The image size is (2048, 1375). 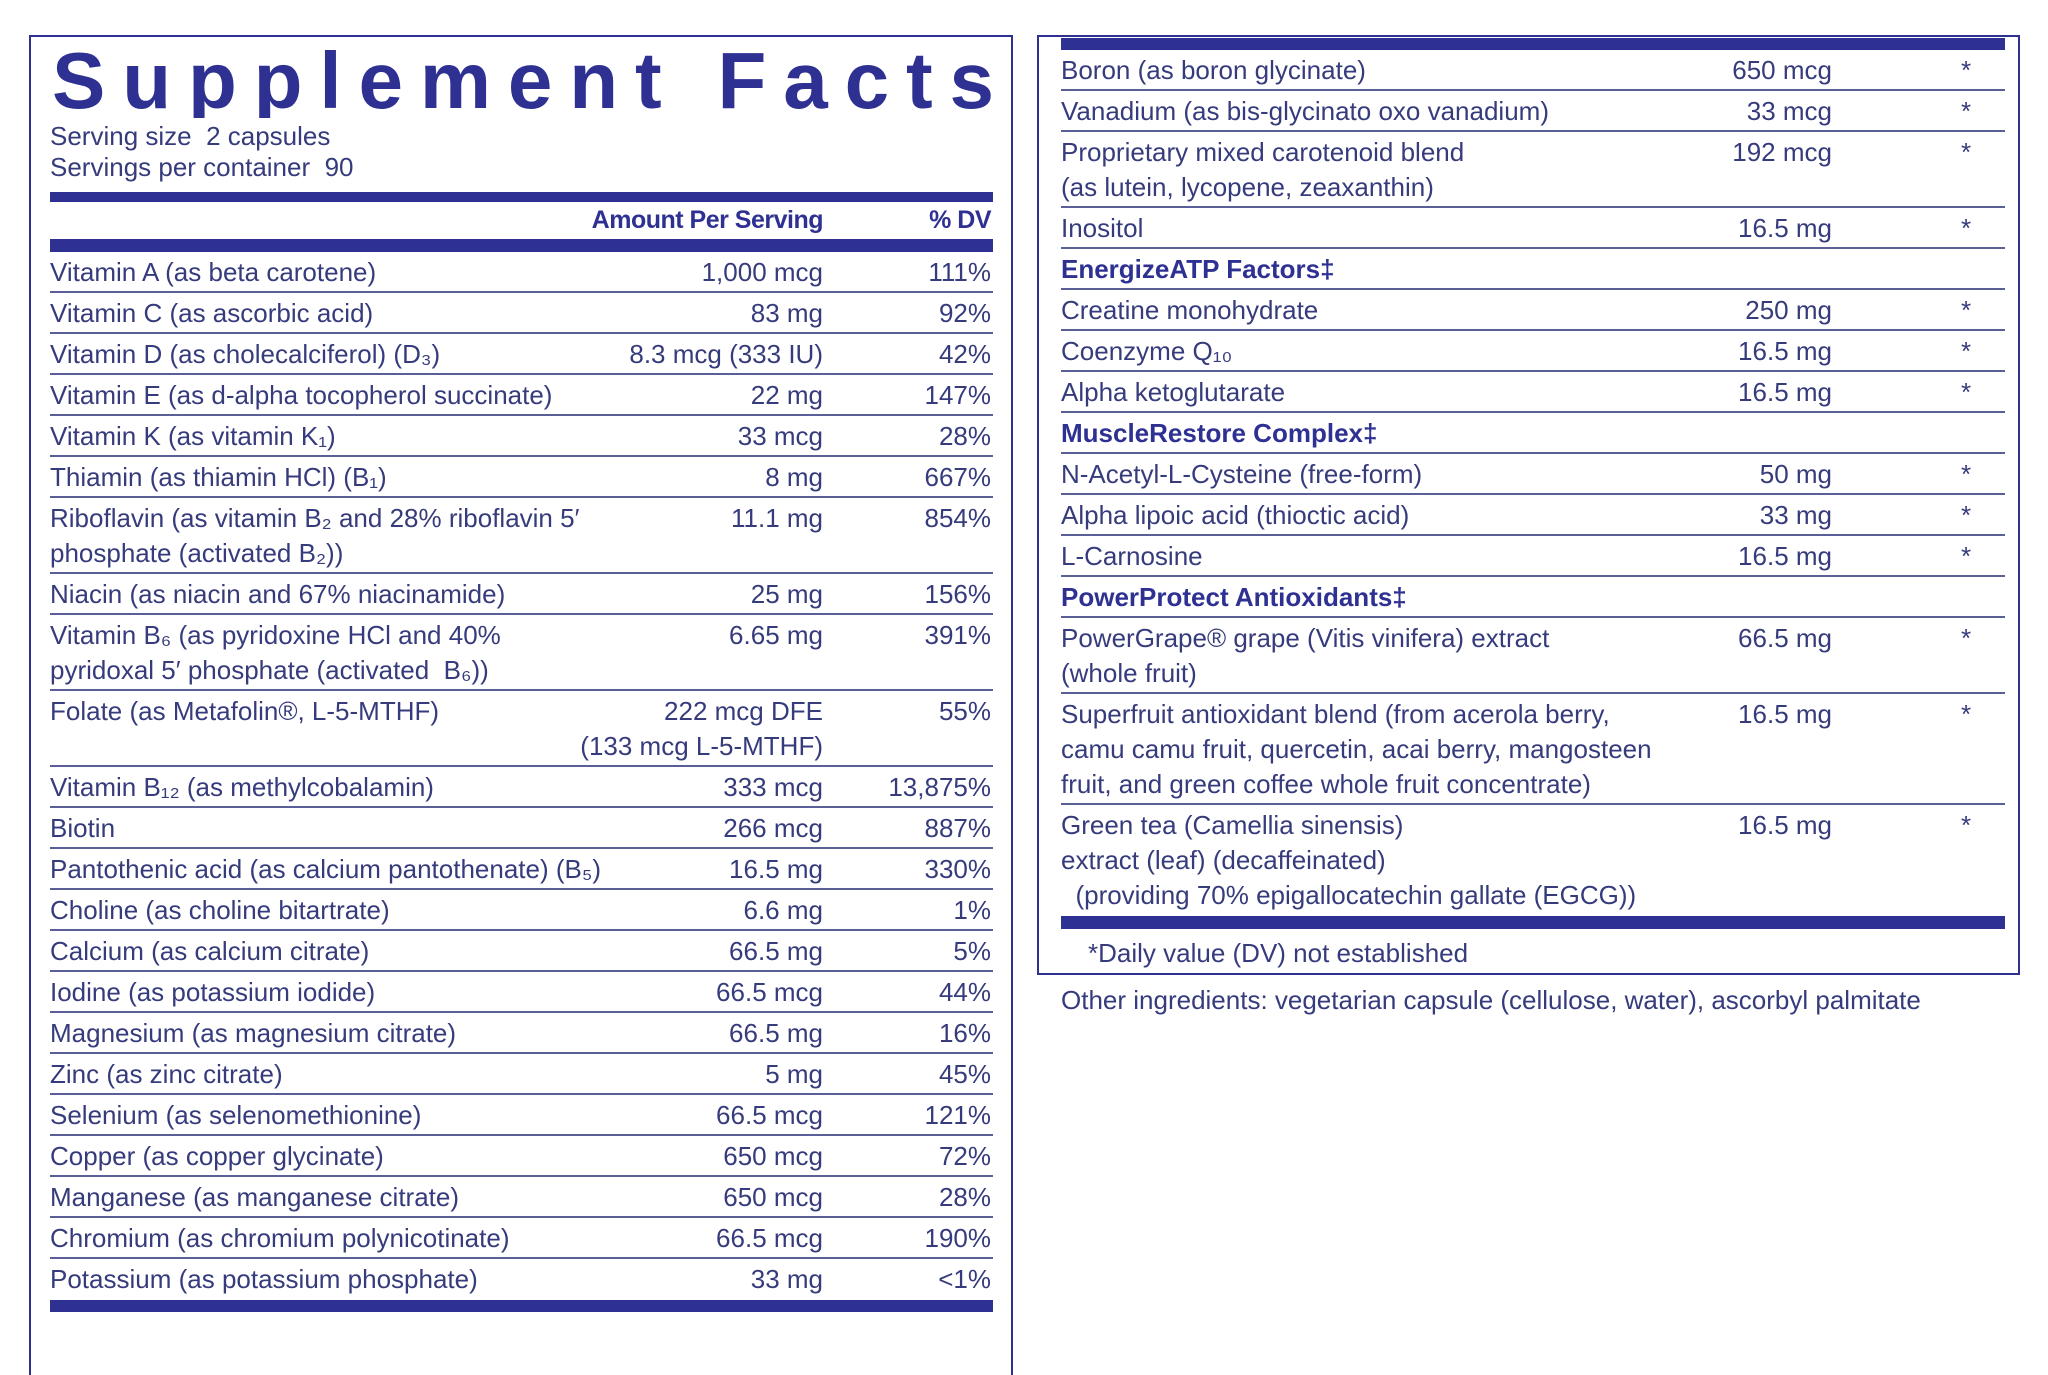 What do you see at coordinates (1795, 515) in the screenshot?
I see `amount: 33 mg` at bounding box center [1795, 515].